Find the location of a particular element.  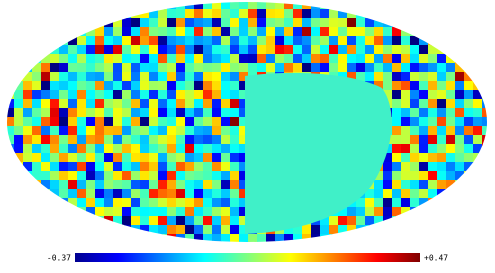

colorbar-label: +0.47 is located at coordinates (436, 258).